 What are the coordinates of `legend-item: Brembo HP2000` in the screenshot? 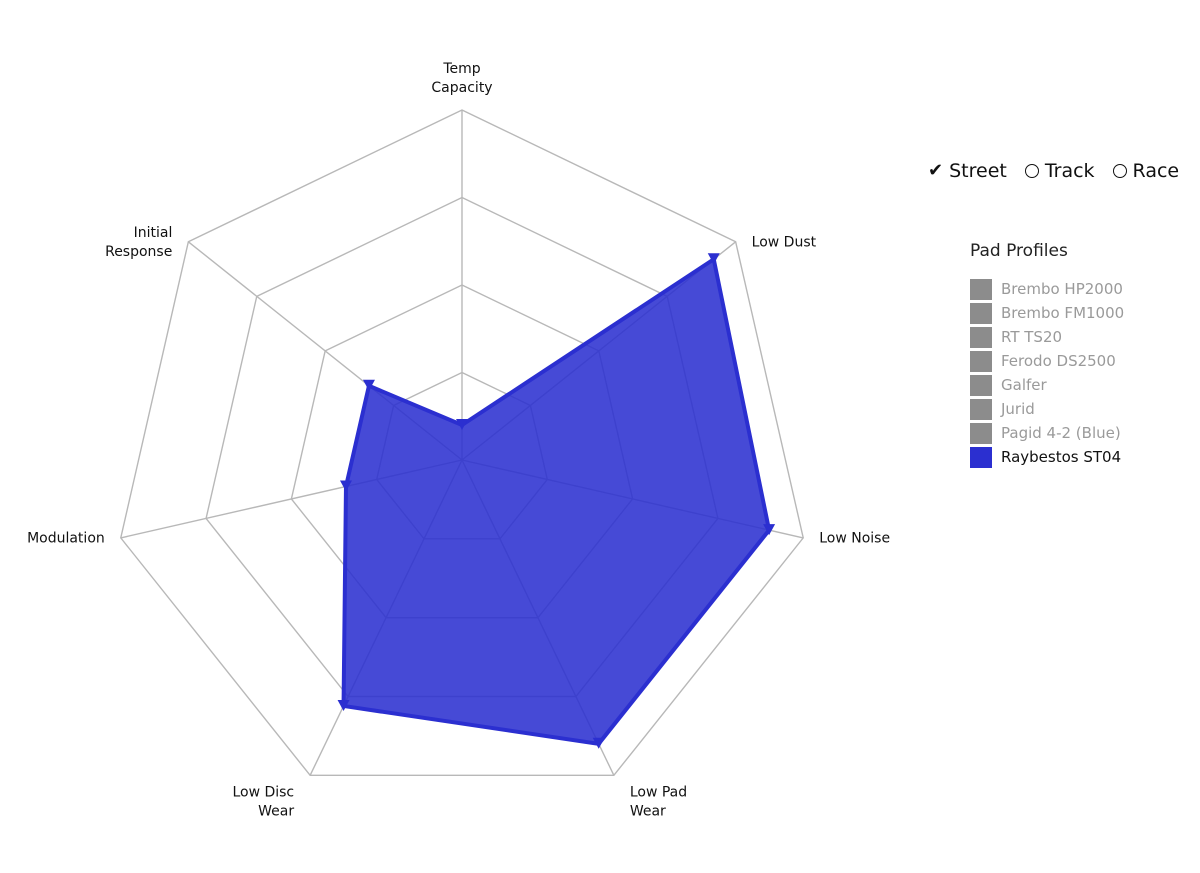 It's located at (1047, 289).